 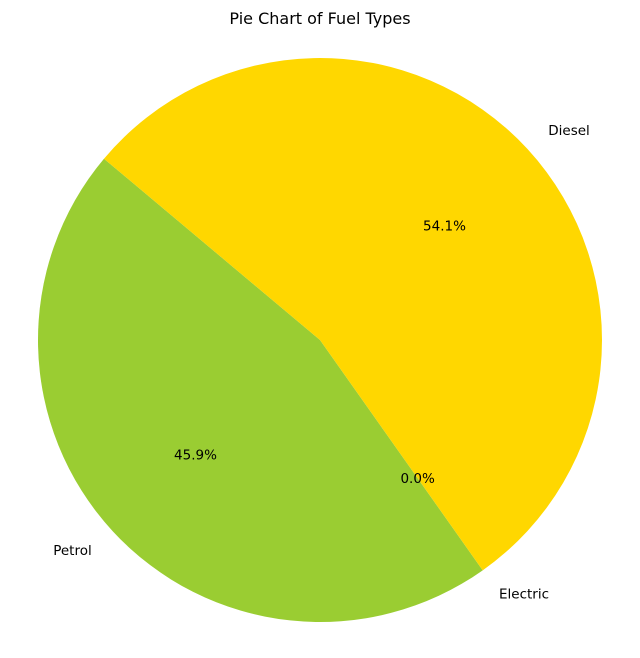 What do you see at coordinates (444, 226) in the screenshot?
I see `pct-label-diesel: 54.1%` at bounding box center [444, 226].